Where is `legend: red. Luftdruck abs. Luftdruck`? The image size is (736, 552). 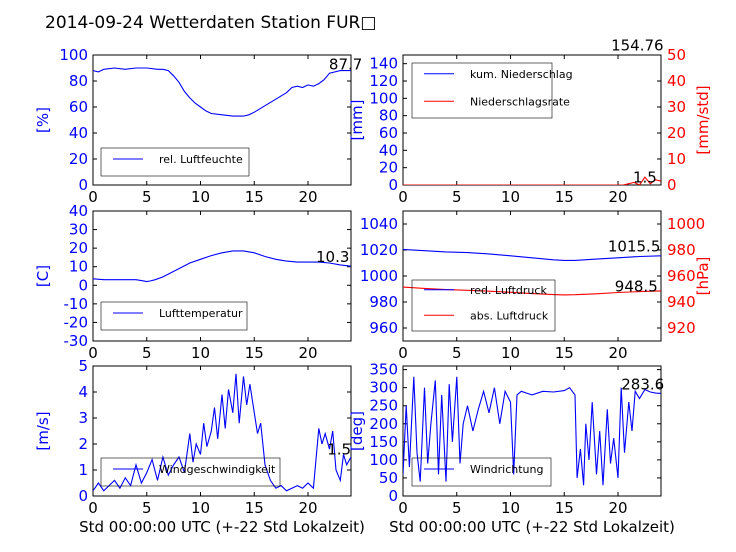 legend: red. Luftdruck abs. Luftdruck is located at coordinates (483, 305).